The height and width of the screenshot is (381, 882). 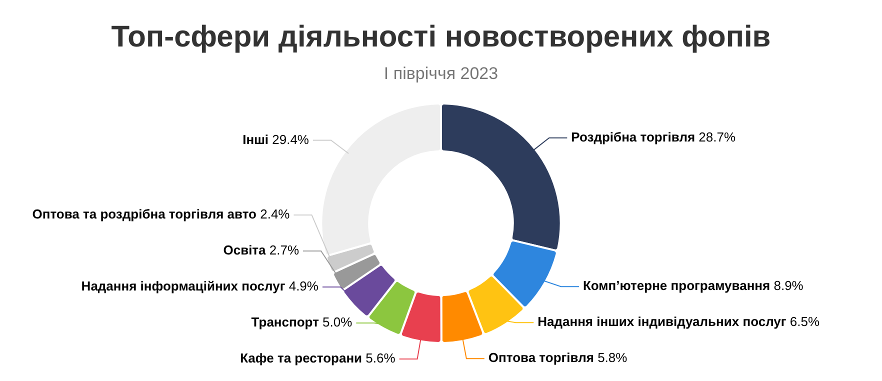 I want to click on slice-label: Надання інформаційних послуг, so click(x=185, y=286).